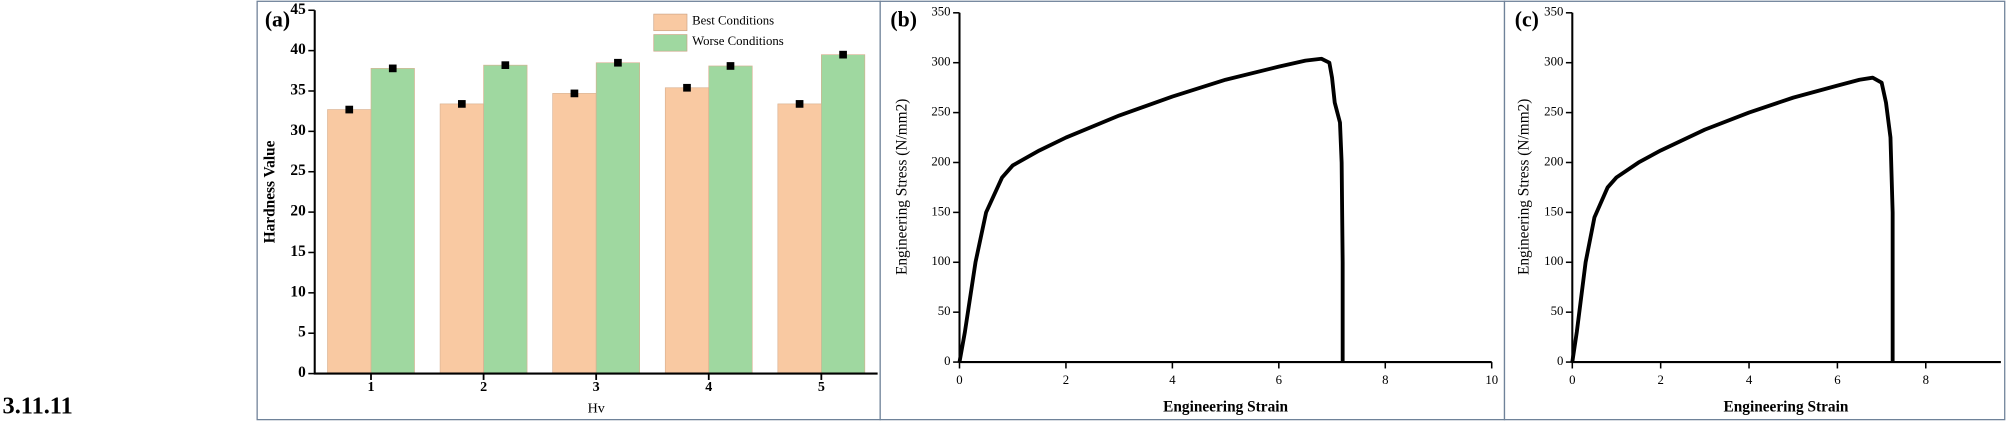  What do you see at coordinates (302, 332) in the screenshot?
I see `y-tick-label: 5` at bounding box center [302, 332].